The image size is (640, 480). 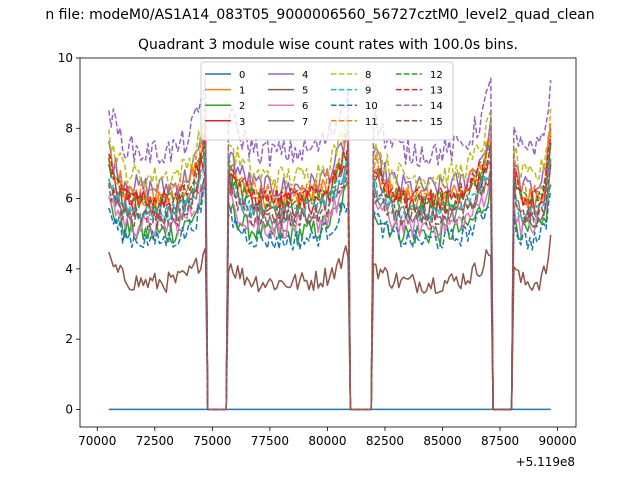 I want to click on legend-label-8: 8, so click(x=368, y=75).